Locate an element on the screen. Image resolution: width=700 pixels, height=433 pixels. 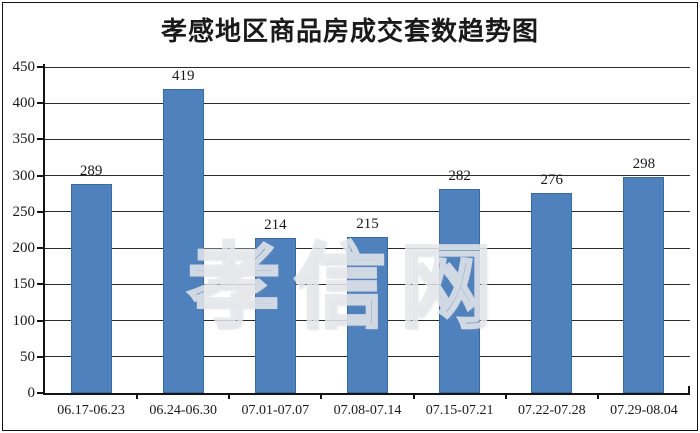
x-axis-label: 07.22-07.28 is located at coordinates (551, 410).